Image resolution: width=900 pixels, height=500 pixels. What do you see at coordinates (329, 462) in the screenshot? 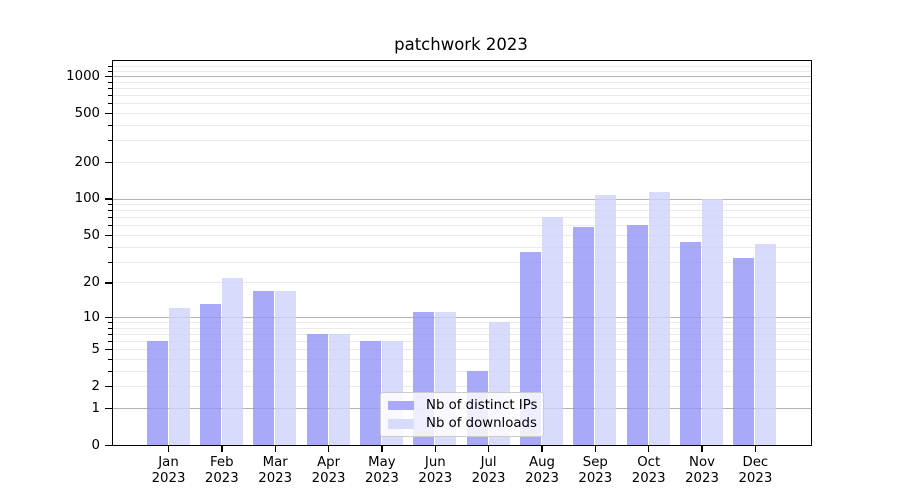
I see `x-tick-label-month: Apr` at bounding box center [329, 462].